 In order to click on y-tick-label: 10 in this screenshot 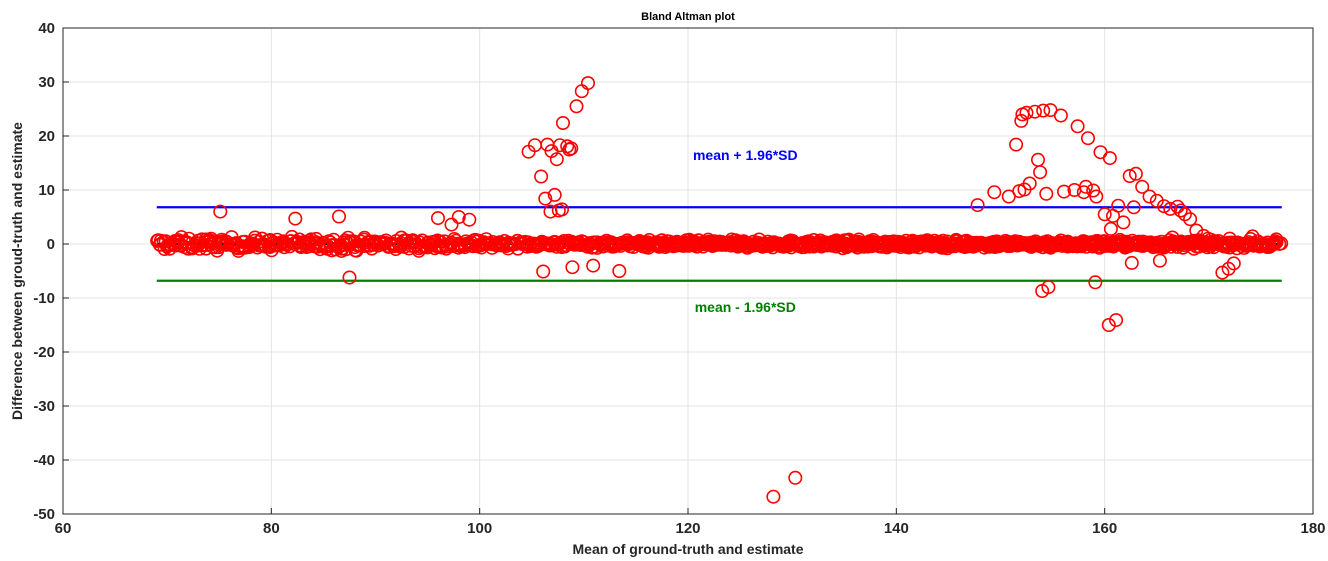, I will do `click(46, 190)`.